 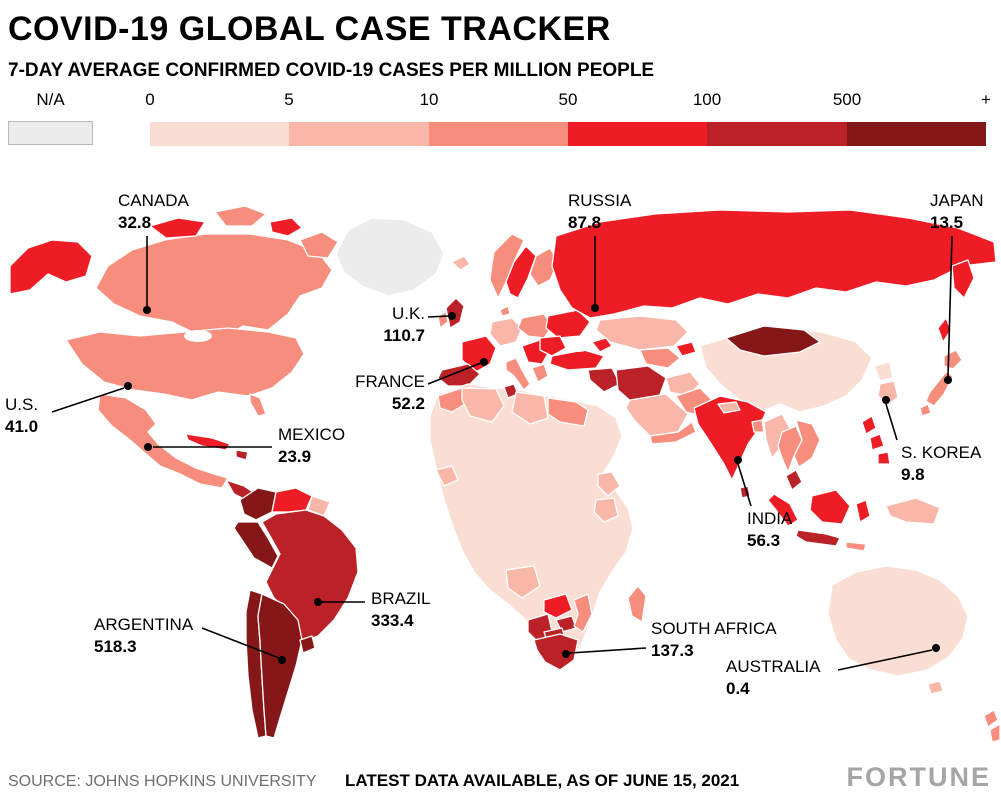 What do you see at coordinates (240, 643) in the screenshot?
I see `leader-argentina` at bounding box center [240, 643].